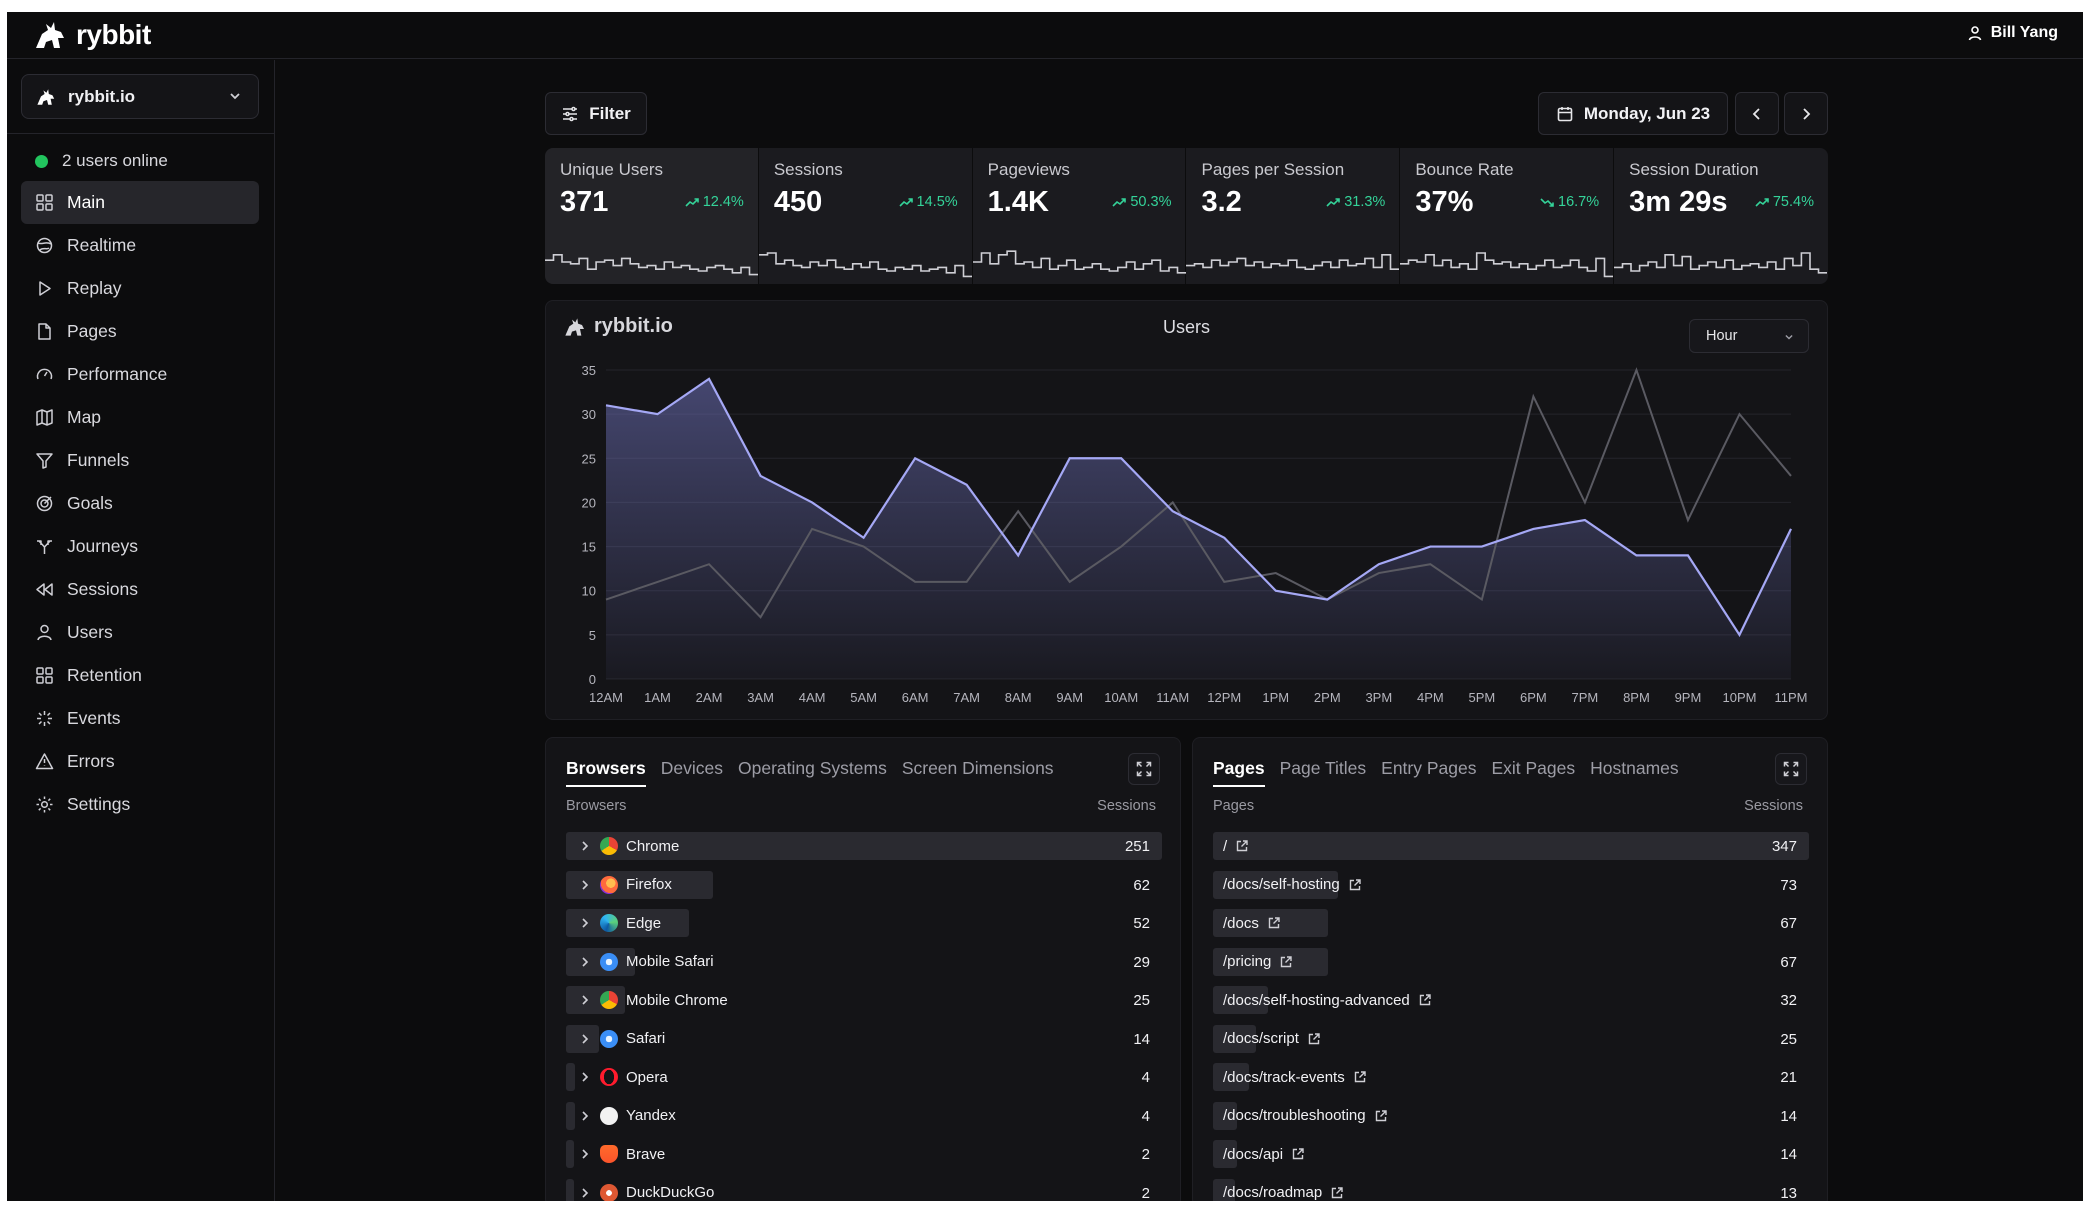  What do you see at coordinates (1429, 768) in the screenshot?
I see `tab-entry-pages: Entry Pages` at bounding box center [1429, 768].